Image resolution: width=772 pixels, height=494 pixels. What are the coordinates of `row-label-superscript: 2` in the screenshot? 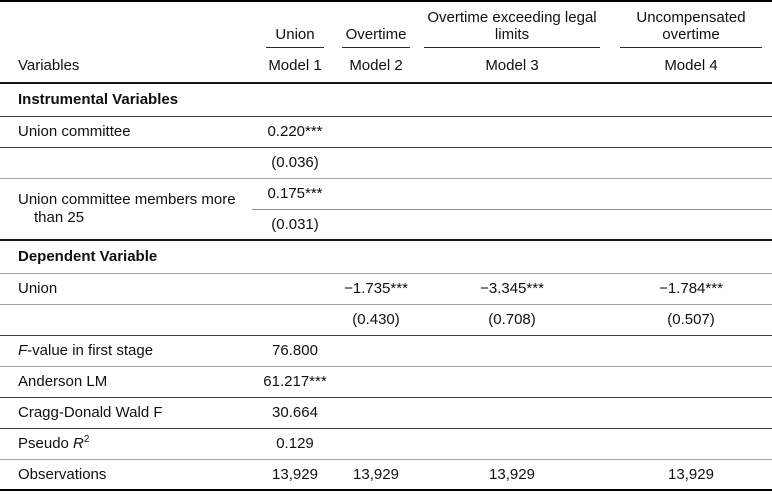 It's located at (86, 439).